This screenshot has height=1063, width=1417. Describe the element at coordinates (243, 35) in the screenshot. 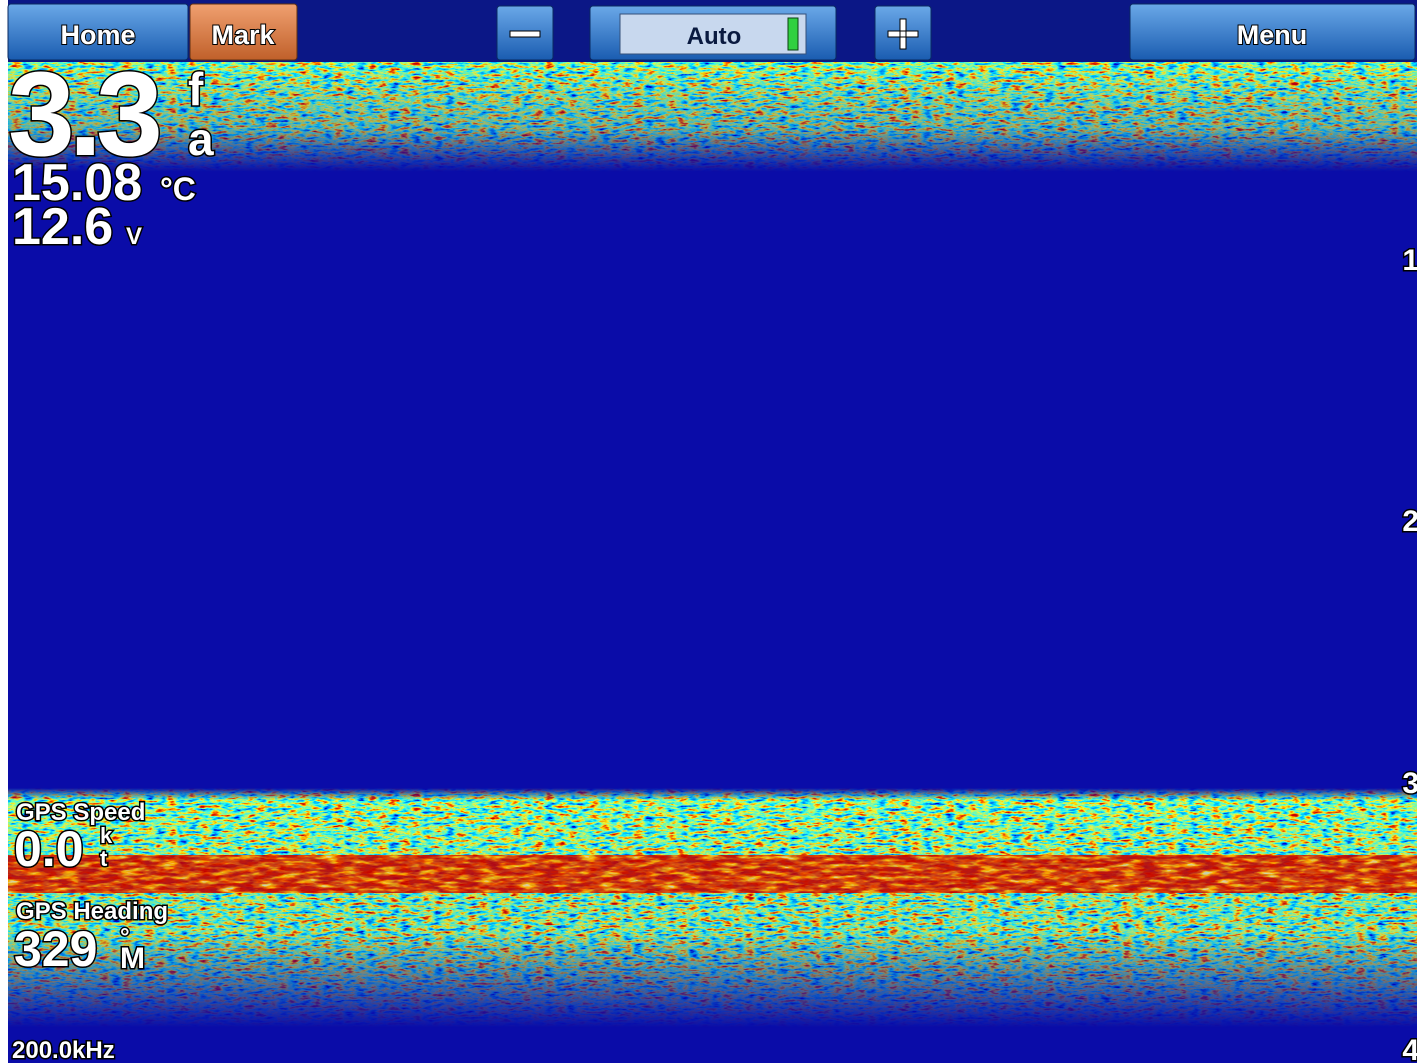

I see `mark-label: Mark` at that location.